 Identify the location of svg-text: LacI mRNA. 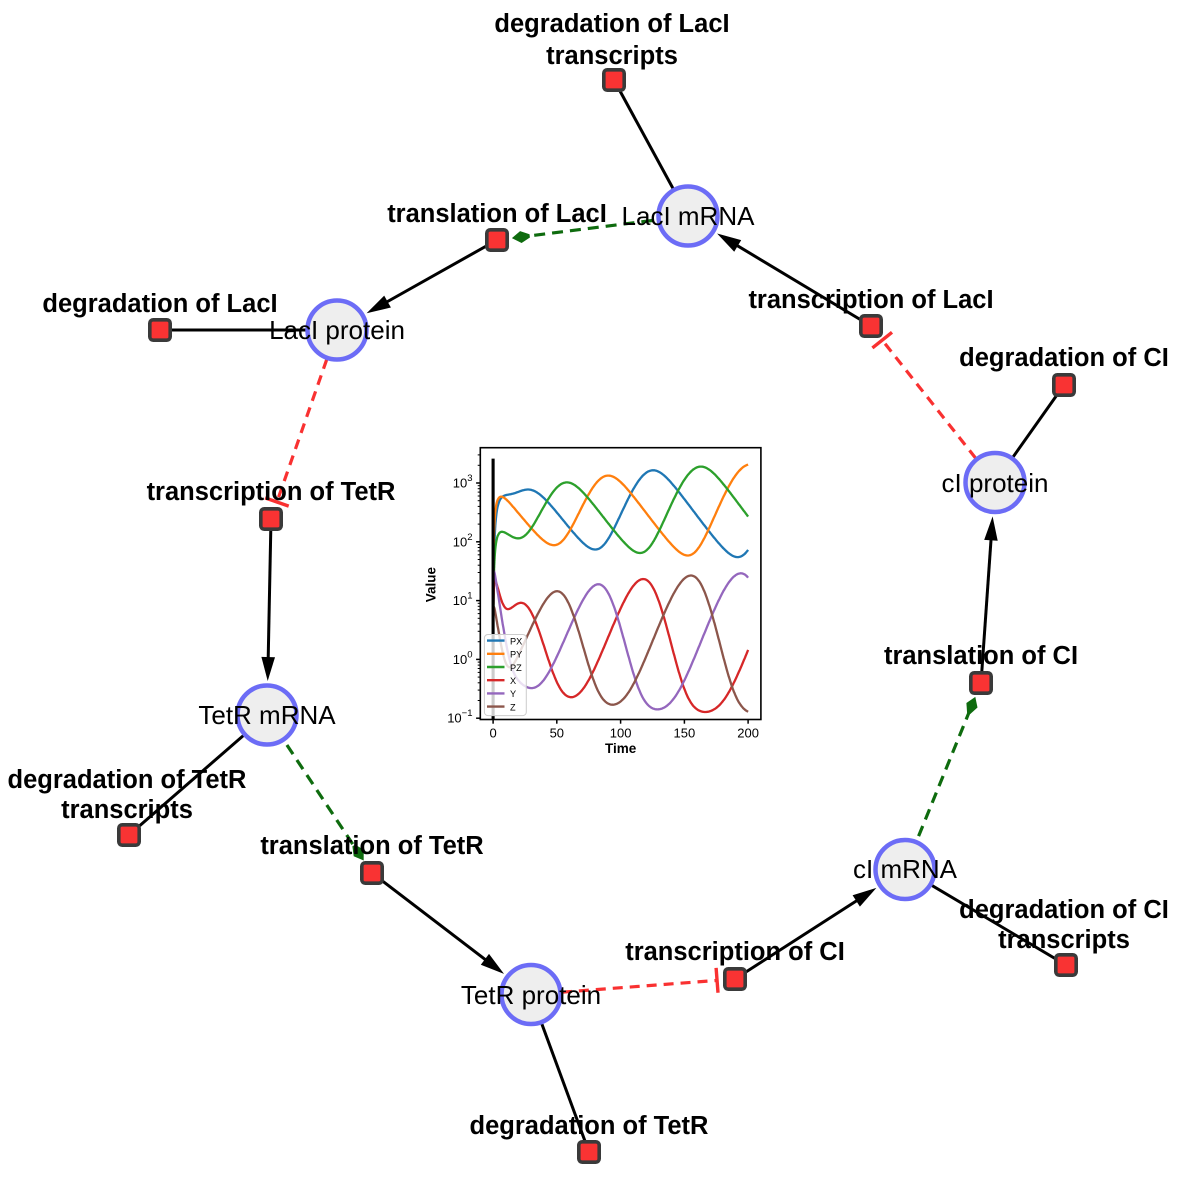
(689, 216).